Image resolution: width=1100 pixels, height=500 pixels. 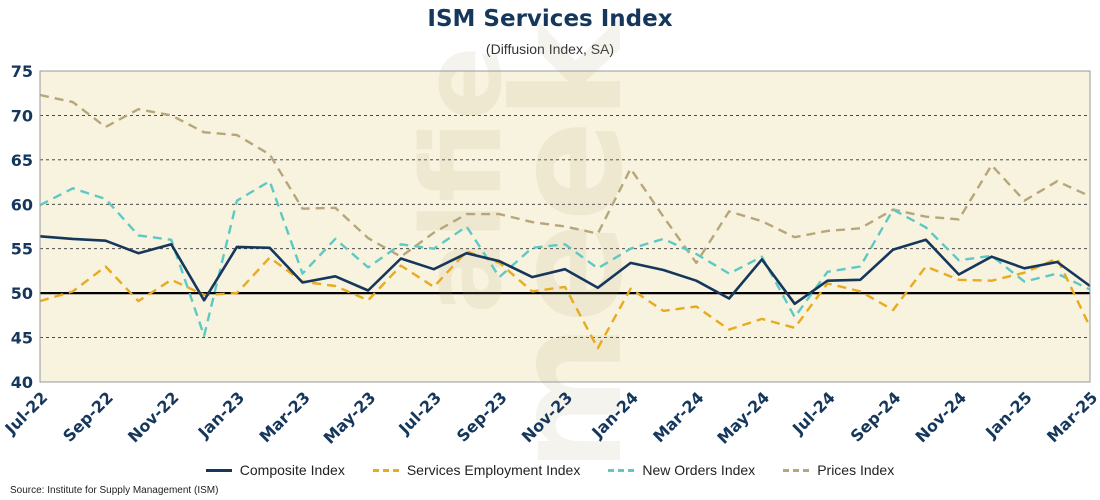 I want to click on legend-label: Composite Index, so click(x=292, y=470).